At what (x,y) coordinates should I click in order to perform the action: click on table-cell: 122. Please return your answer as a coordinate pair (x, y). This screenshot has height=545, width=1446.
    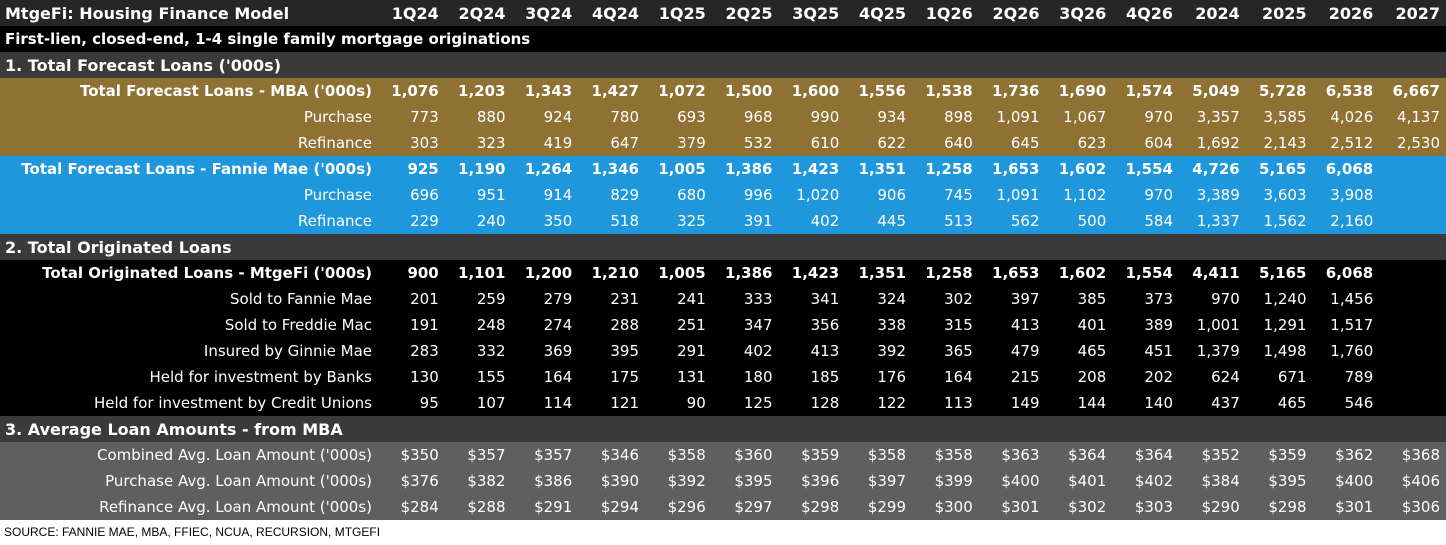
    Looking at the image, I should click on (891, 403).